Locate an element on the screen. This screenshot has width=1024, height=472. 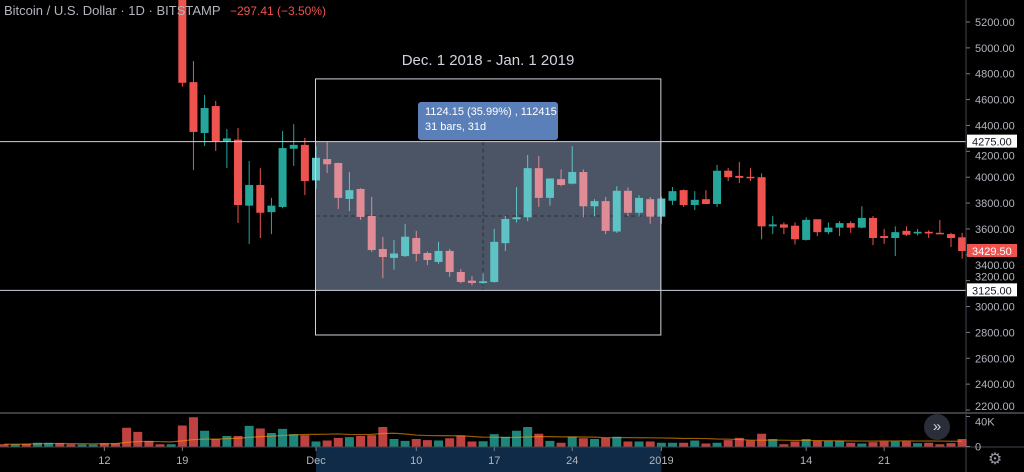
symbol-name: Bitcoin / U.S. Dollar is located at coordinates (60, 10).